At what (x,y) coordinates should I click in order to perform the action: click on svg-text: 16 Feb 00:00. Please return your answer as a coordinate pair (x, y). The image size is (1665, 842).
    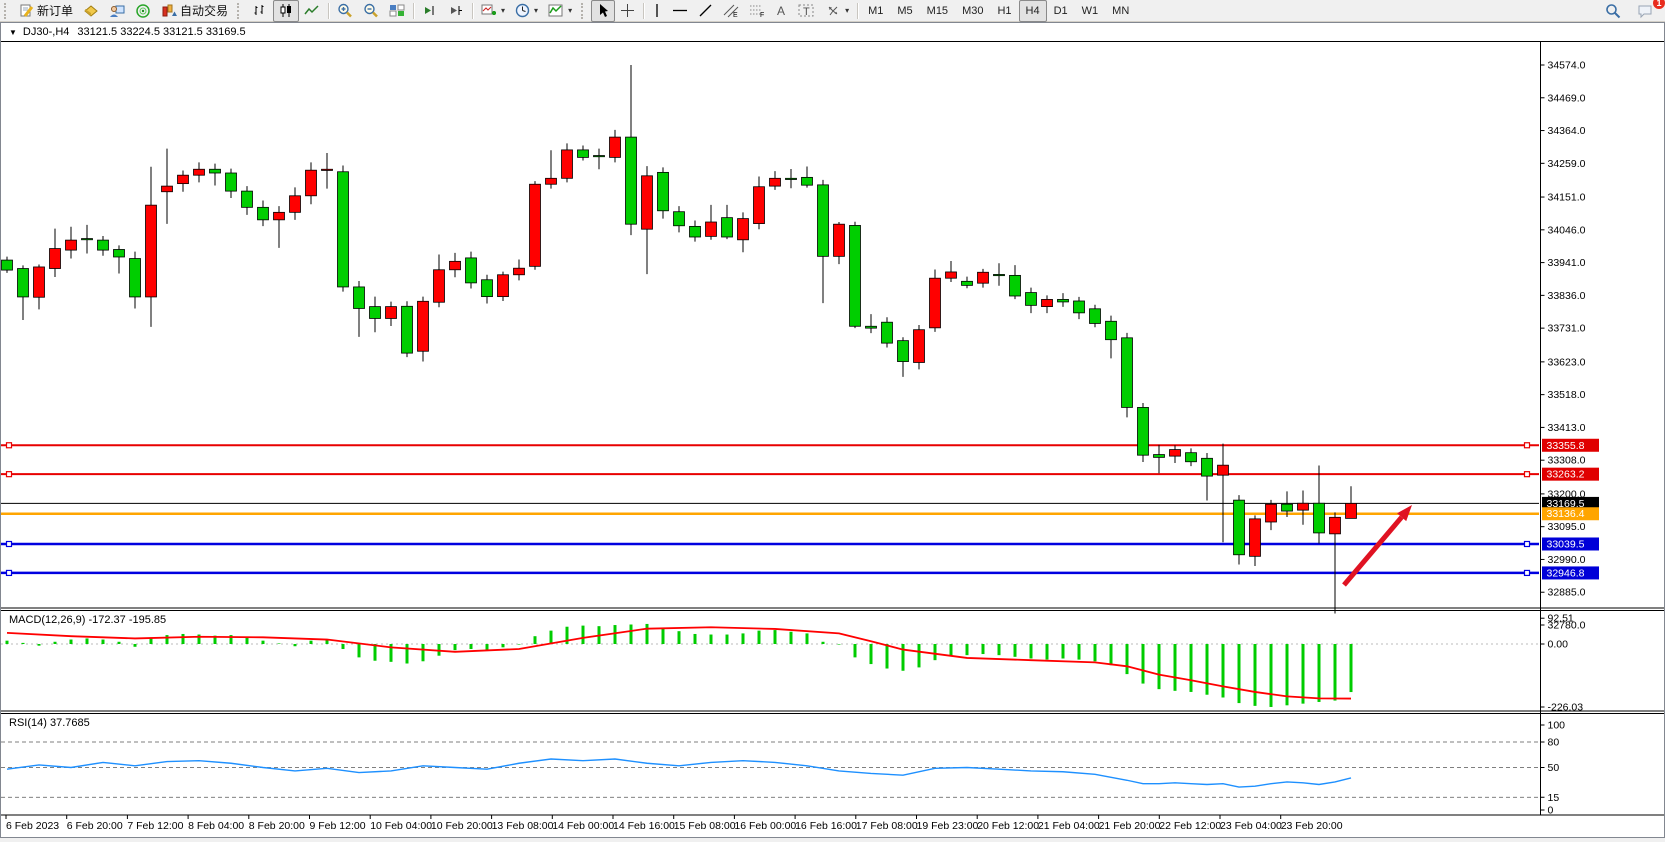
    Looking at the image, I should click on (765, 826).